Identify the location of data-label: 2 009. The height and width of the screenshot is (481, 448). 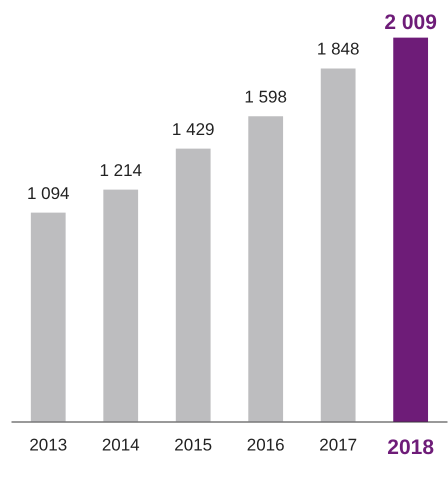
(410, 22).